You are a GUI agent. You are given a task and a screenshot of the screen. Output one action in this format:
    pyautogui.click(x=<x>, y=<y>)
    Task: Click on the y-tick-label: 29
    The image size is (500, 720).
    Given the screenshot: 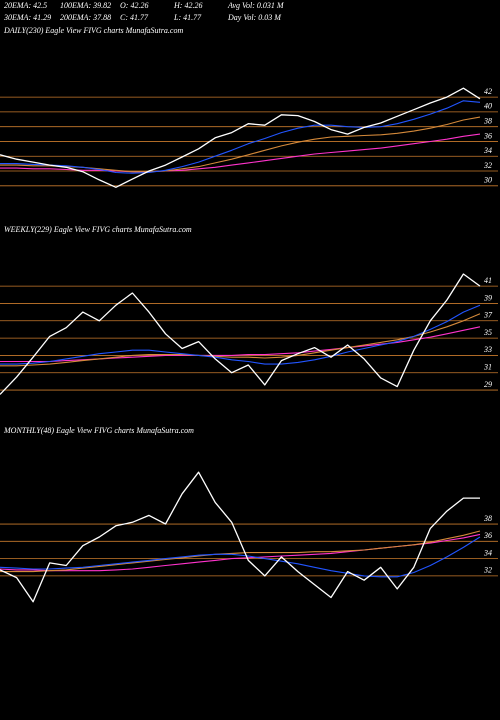 What is the action you would take?
    pyautogui.click(x=488, y=384)
    